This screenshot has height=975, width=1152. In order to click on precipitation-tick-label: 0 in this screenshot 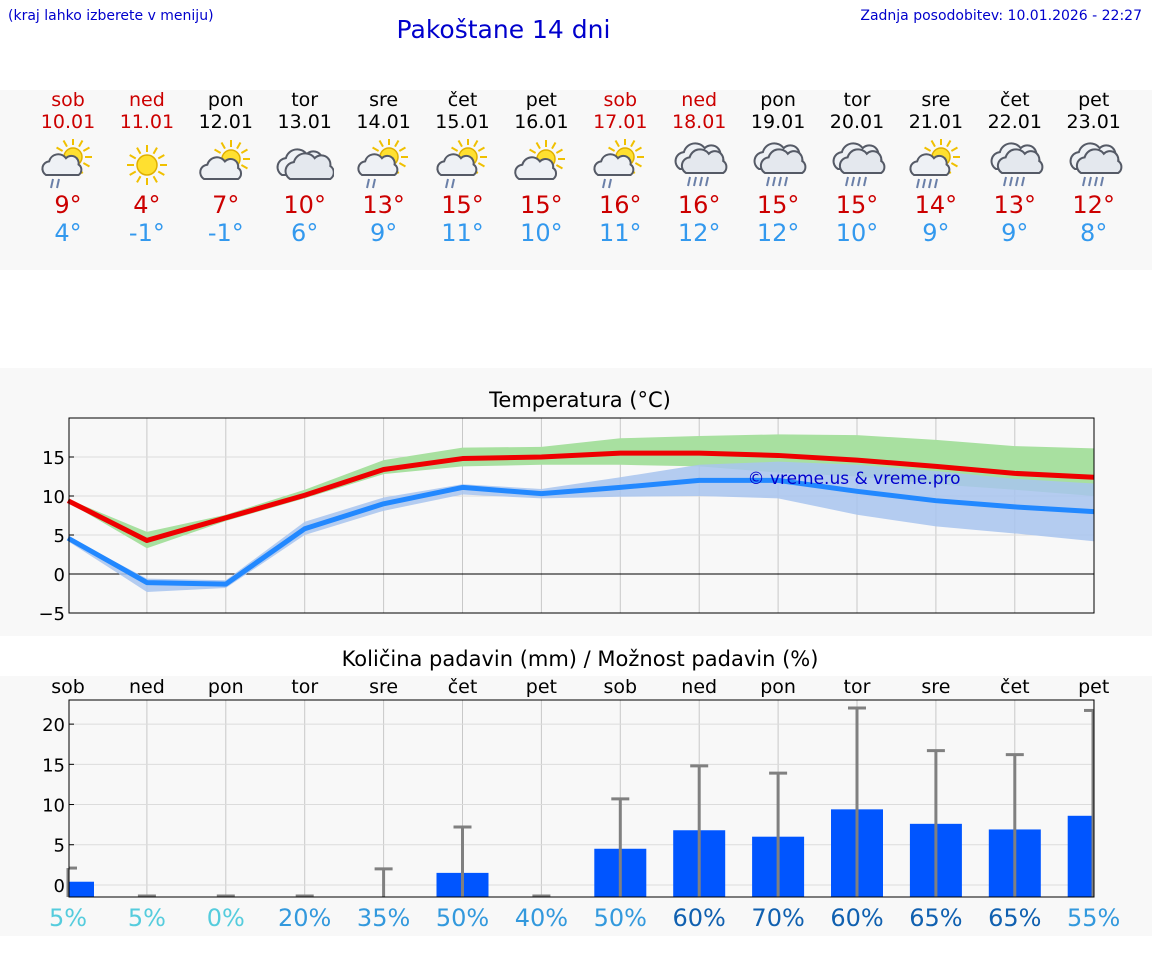, I will do `click(59, 886)`.